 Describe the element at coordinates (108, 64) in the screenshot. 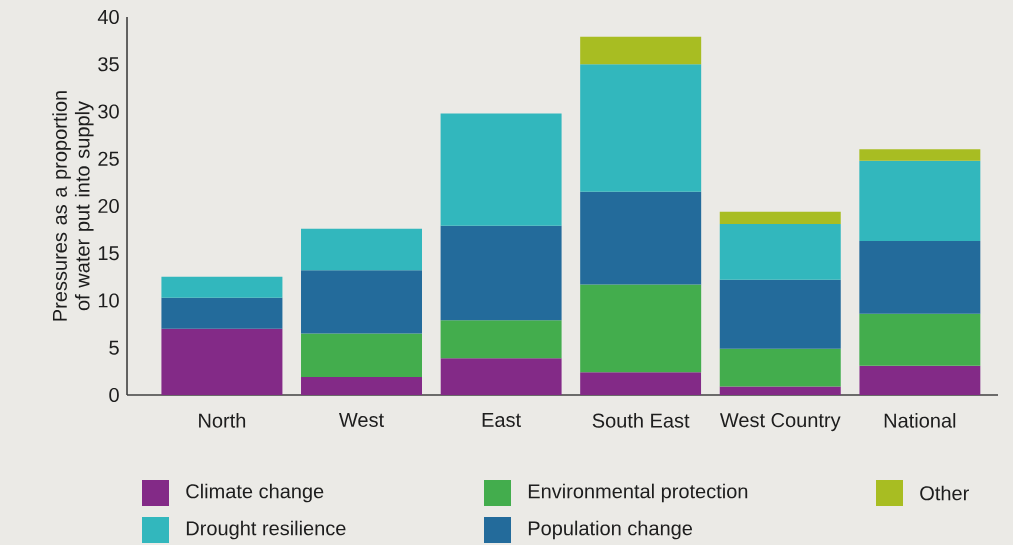

I see `y-tick-label: 35` at that location.